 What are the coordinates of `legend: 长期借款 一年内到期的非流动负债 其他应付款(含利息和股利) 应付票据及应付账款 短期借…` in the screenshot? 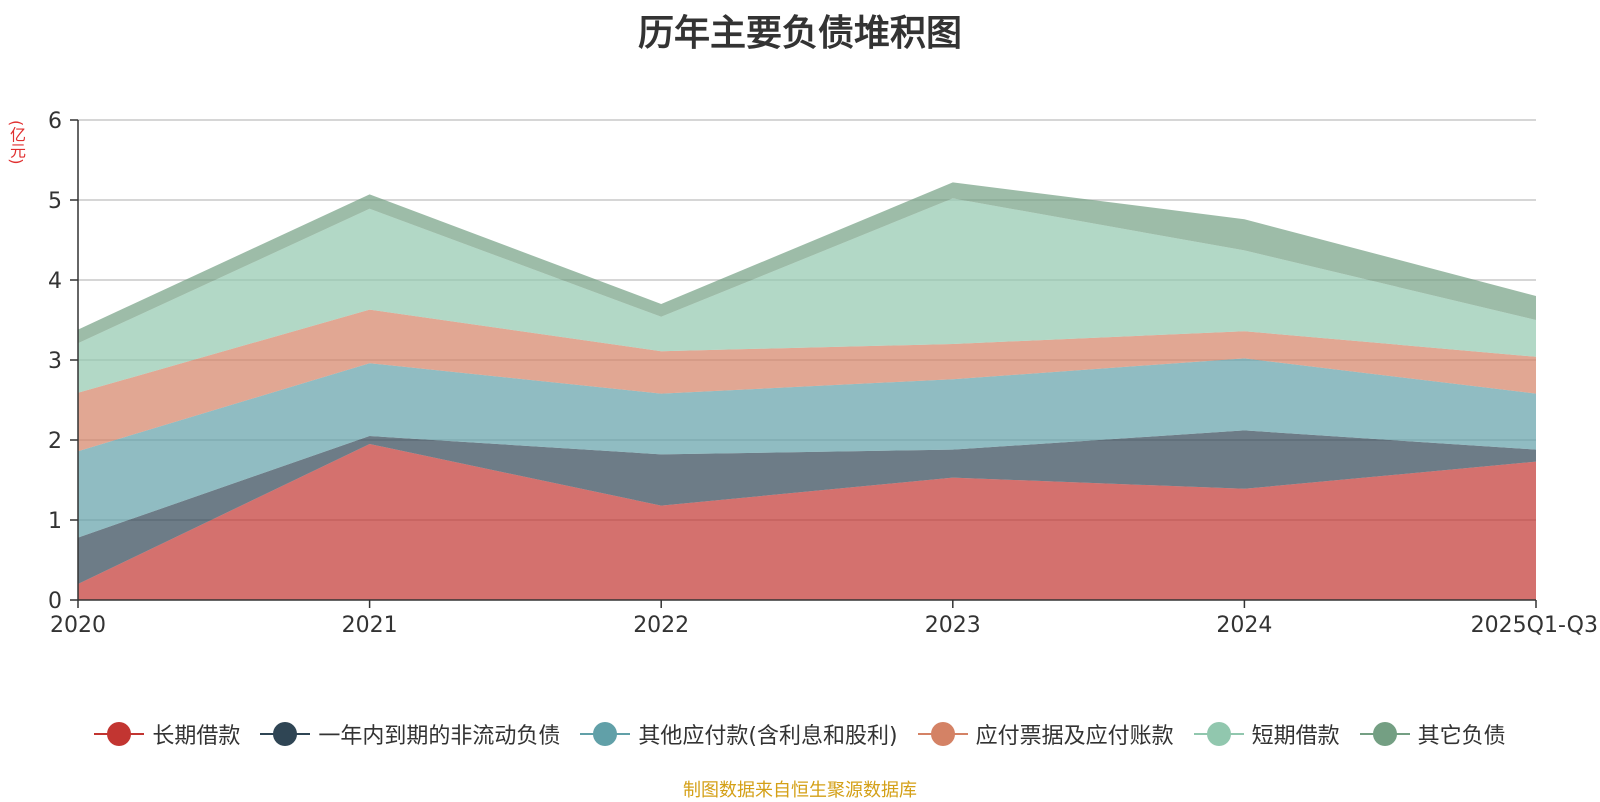 It's located at (800, 734).